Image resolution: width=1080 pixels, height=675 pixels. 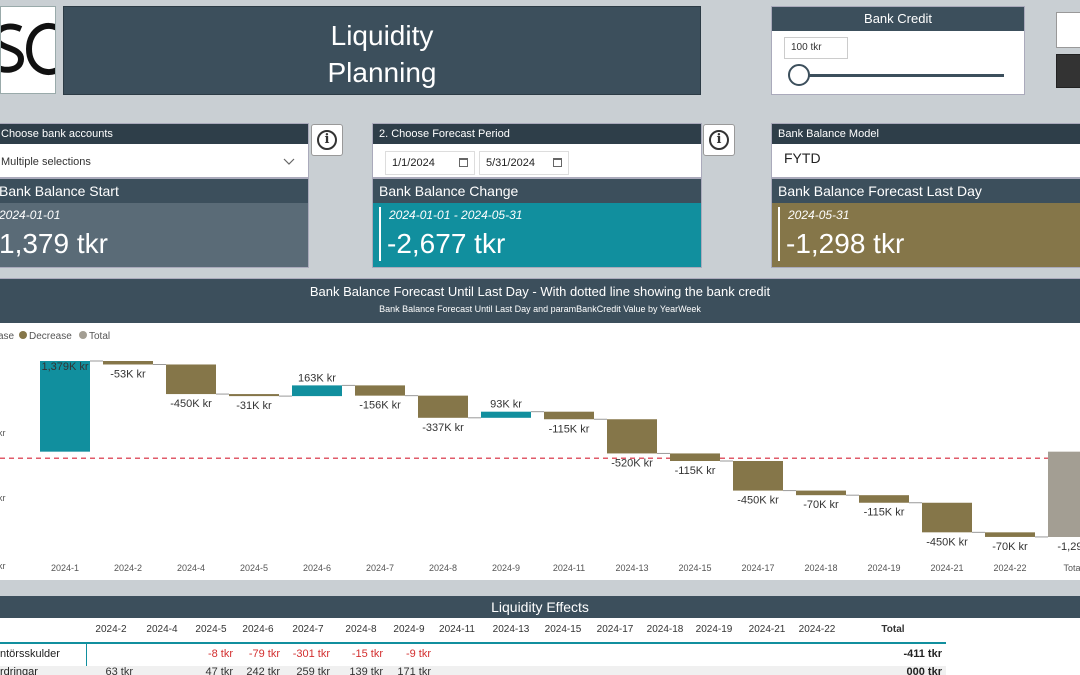 I want to click on x-tick-label: 2024-17, so click(x=757, y=568).